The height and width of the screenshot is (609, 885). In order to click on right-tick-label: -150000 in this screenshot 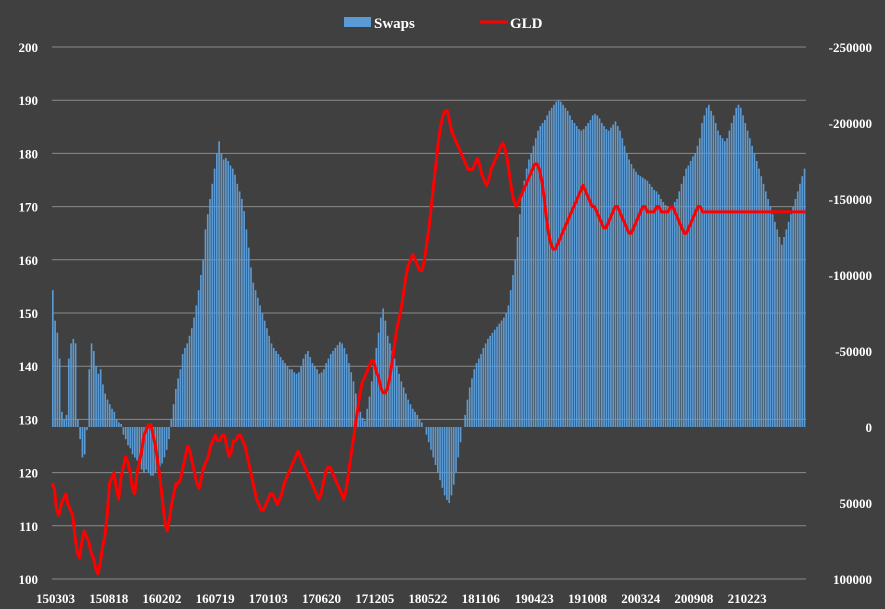, I will do `click(850, 199)`.